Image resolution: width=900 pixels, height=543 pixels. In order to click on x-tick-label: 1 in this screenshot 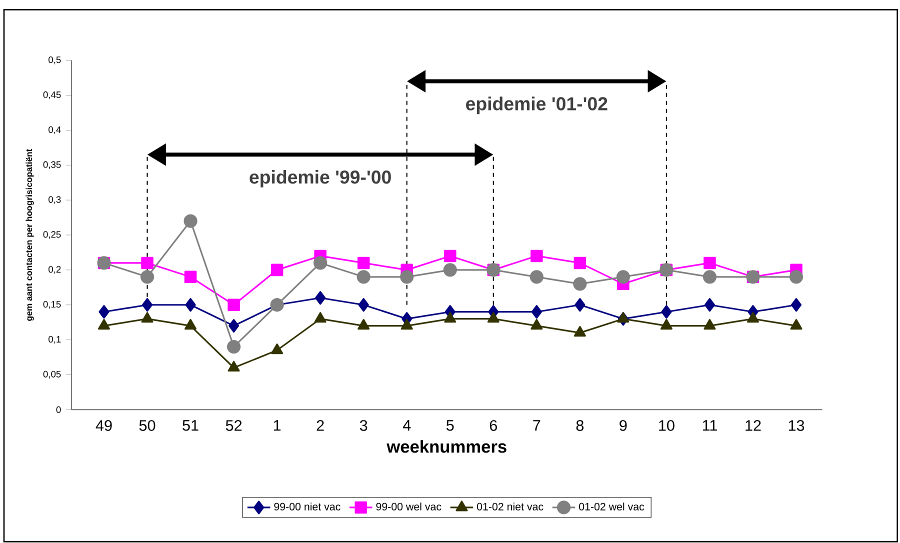, I will do `click(277, 425)`.